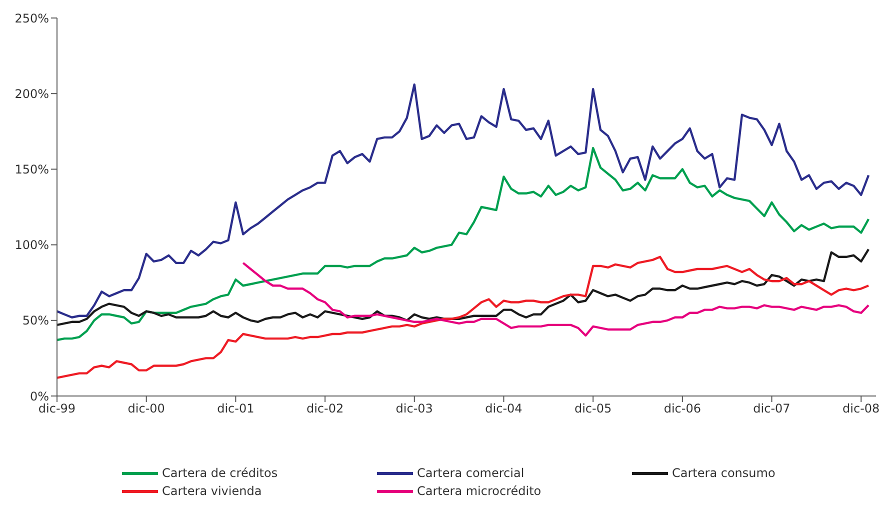 This screenshot has width=883, height=511. I want to click on x-tick-label: dic-06, so click(682, 409).